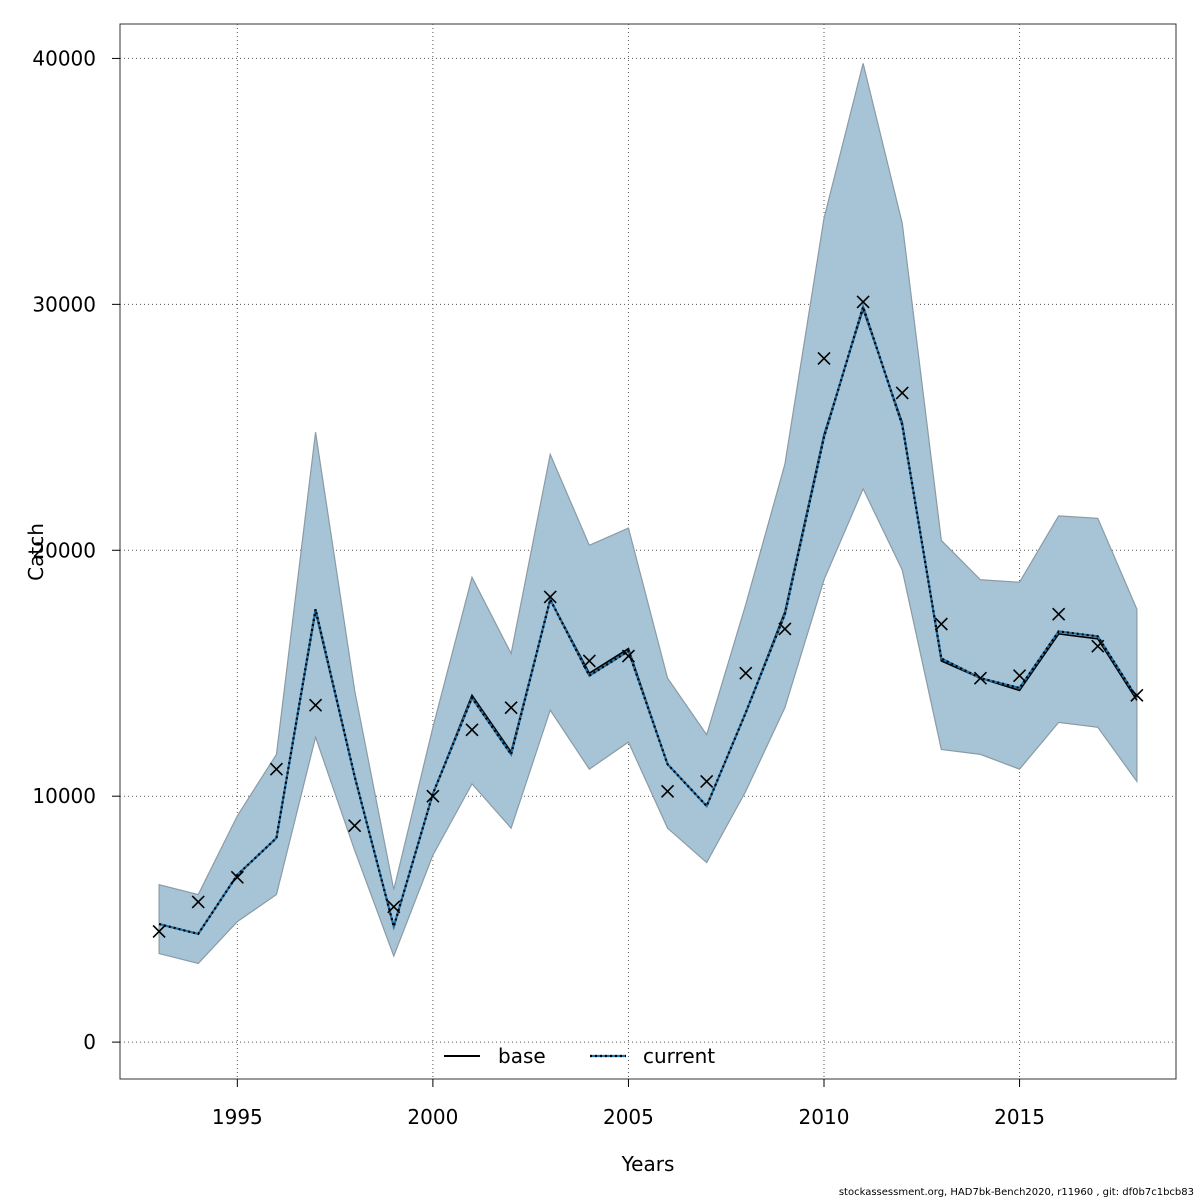 The width and height of the screenshot is (1200, 1200). I want to click on y-tick-label: 30000, so click(64, 304).